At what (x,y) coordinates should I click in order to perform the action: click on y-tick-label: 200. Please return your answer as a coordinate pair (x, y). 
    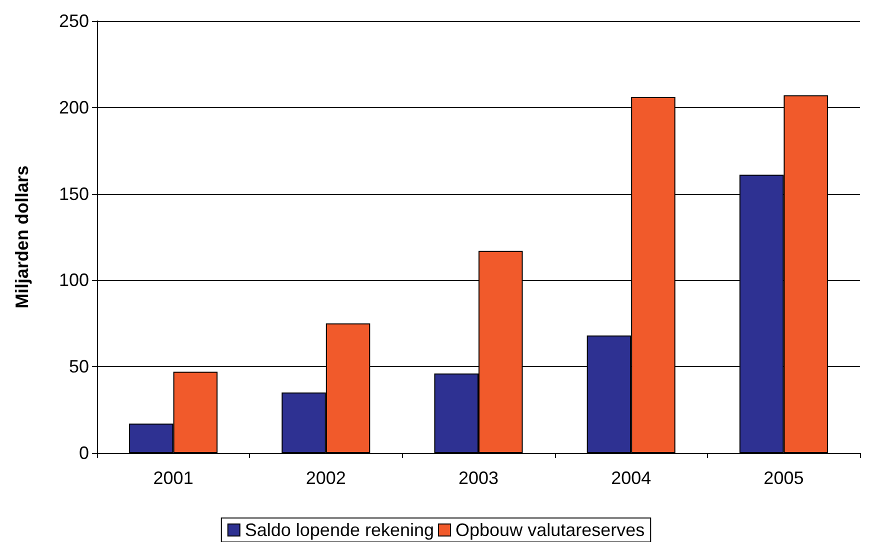
    Looking at the image, I should click on (73, 107).